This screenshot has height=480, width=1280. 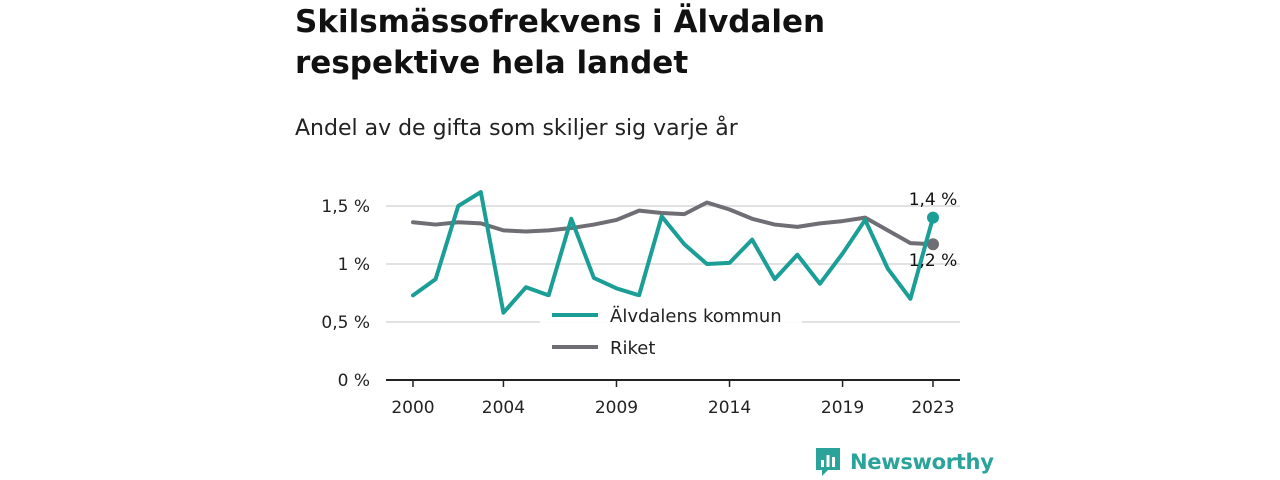 What do you see at coordinates (354, 265) in the screenshot?
I see `y-tick-label: 1 %` at bounding box center [354, 265].